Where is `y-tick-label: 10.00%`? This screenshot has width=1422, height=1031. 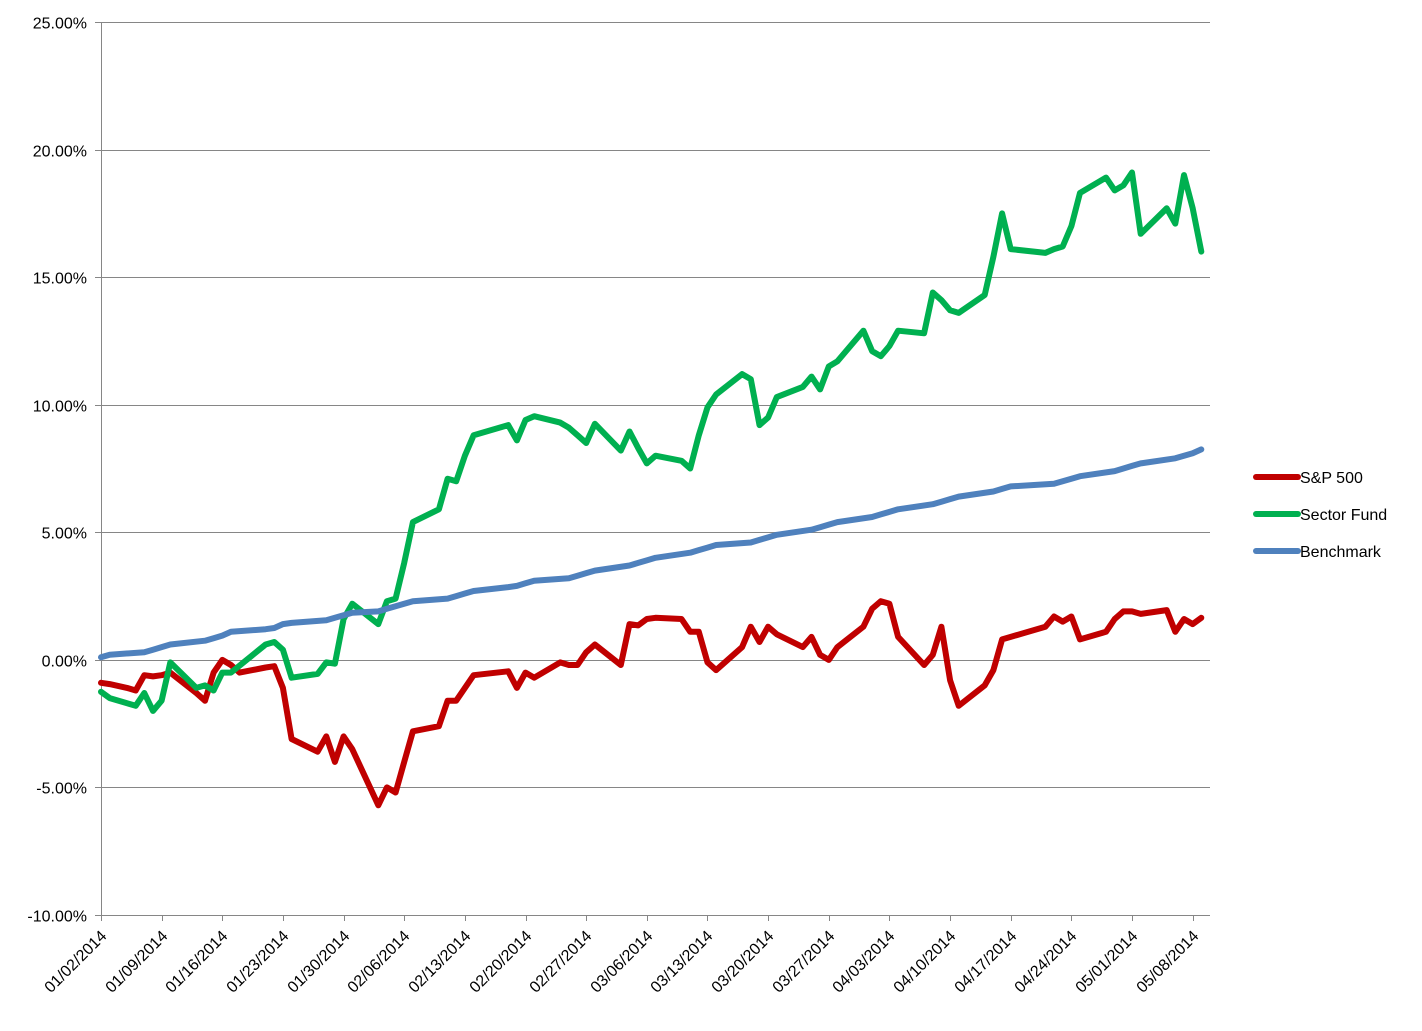 y-tick-label: 10.00% is located at coordinates (60, 407).